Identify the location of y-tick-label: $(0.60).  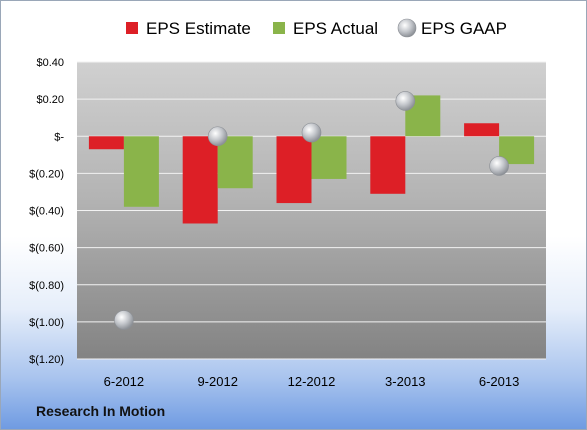
(46, 249).